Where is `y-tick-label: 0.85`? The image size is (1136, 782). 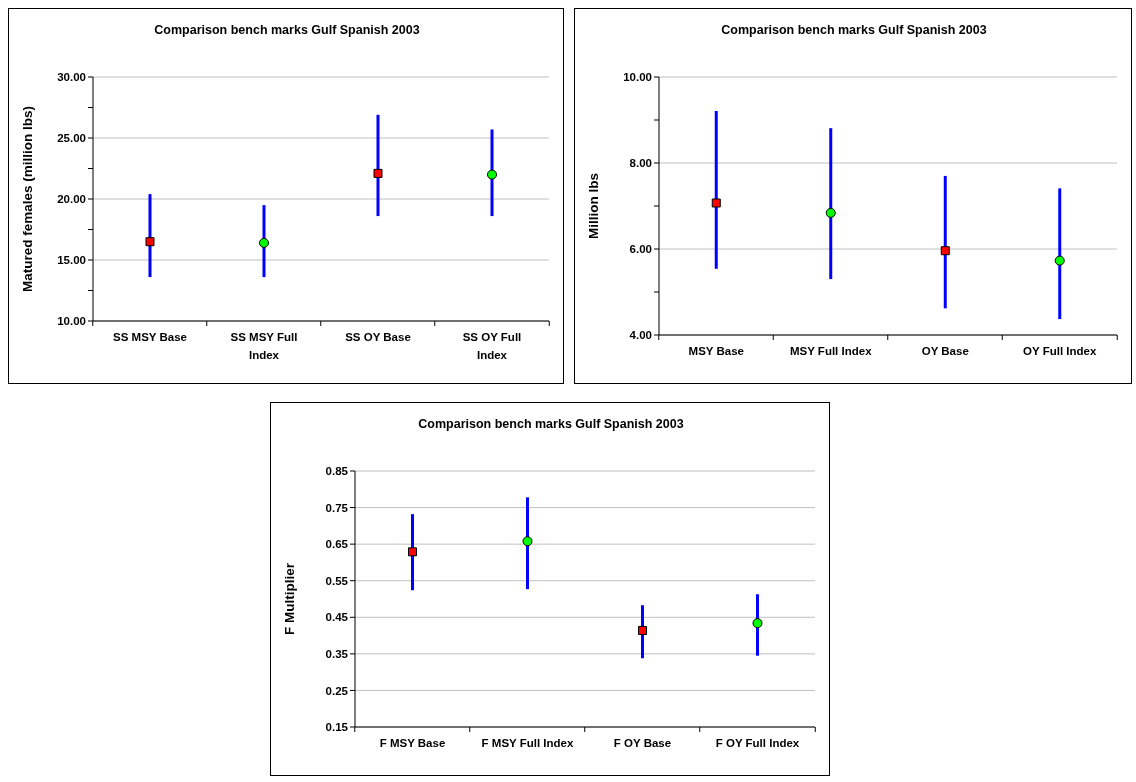
y-tick-label: 0.85 is located at coordinates (337, 471).